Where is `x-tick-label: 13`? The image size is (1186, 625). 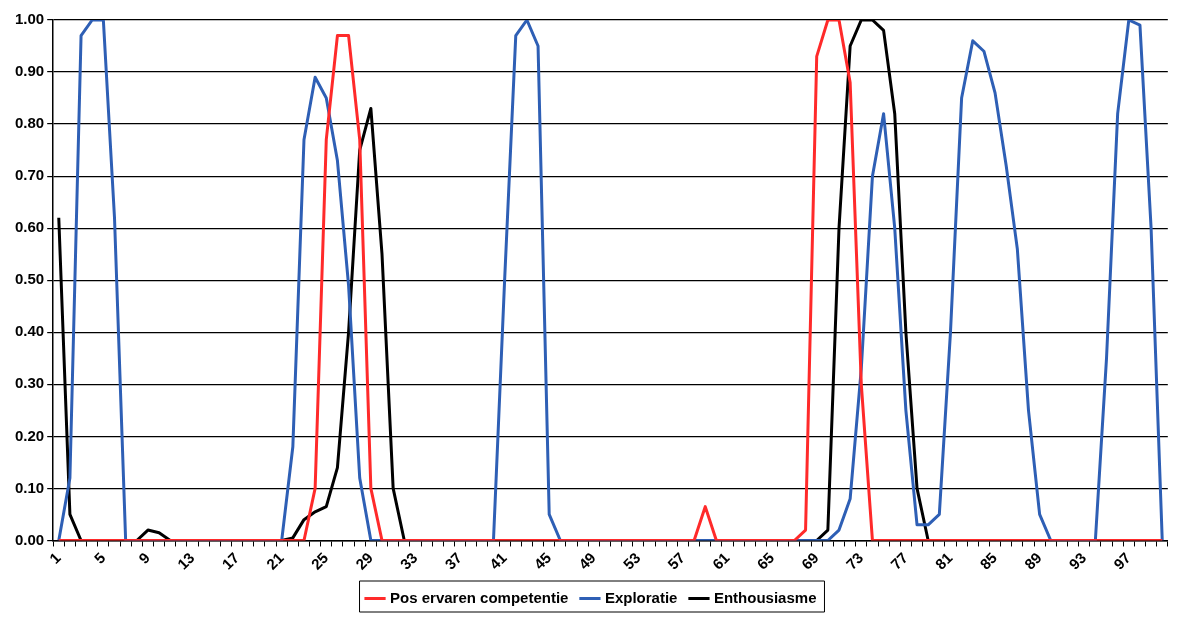 x-tick-label: 13 is located at coordinates (185, 560).